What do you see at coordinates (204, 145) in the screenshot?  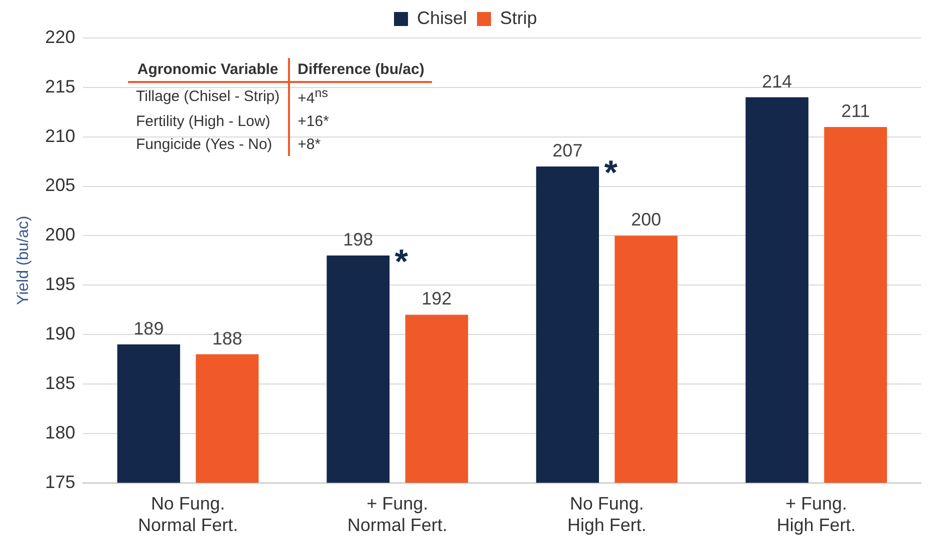 I see `annotation: Fungicide (Yes - No)` at bounding box center [204, 145].